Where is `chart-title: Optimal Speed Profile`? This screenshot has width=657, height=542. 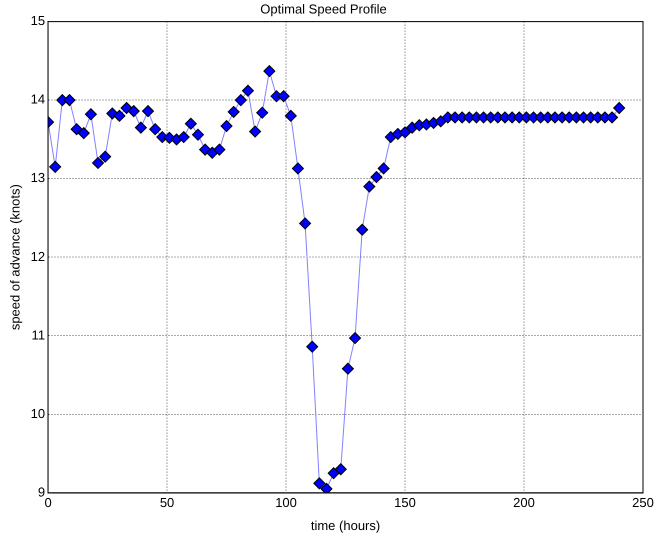 chart-title: Optimal Speed Profile is located at coordinates (323, 8).